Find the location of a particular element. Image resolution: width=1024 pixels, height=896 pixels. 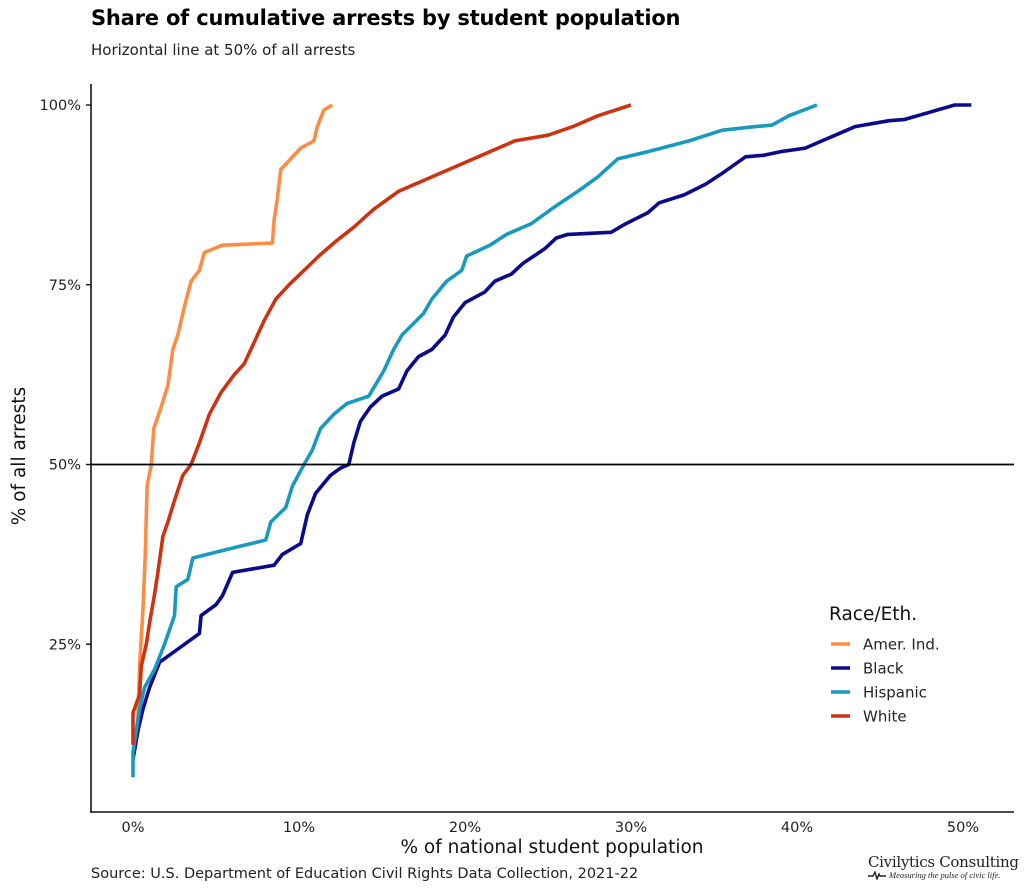

logo-tagline: Measuring the pulse of civic life. is located at coordinates (945, 875).